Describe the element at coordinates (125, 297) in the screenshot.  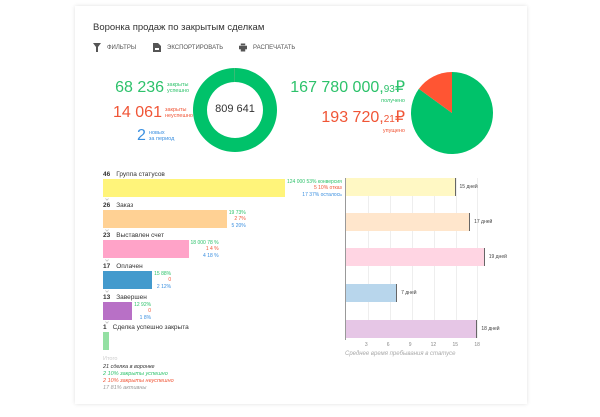
I see `funnel-stage-label: 13 Завершен` at that location.